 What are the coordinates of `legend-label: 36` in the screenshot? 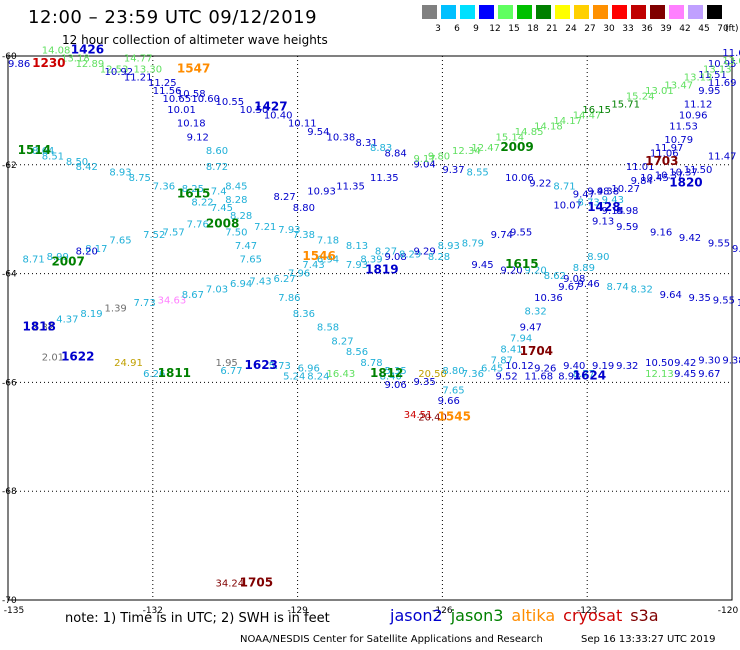 It's located at (647, 29).